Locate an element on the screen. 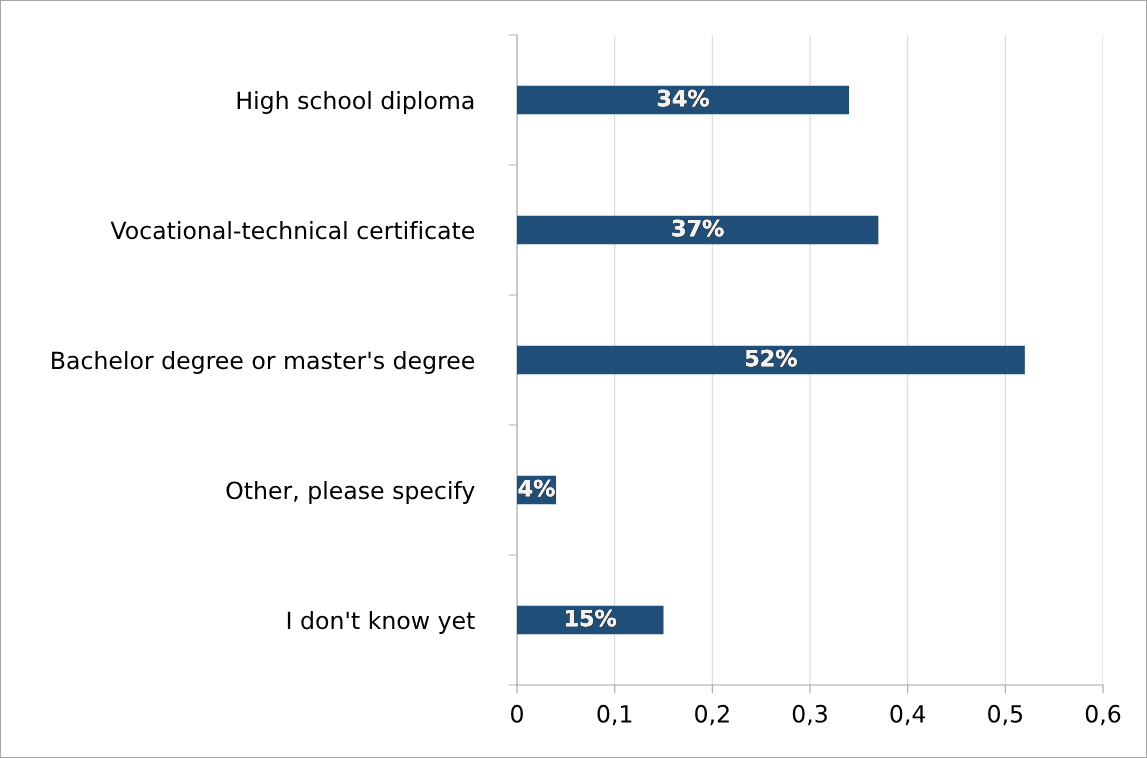 This screenshot has height=758, width=1147. y-tick-label: Vocational-technical certificate is located at coordinates (292, 230).